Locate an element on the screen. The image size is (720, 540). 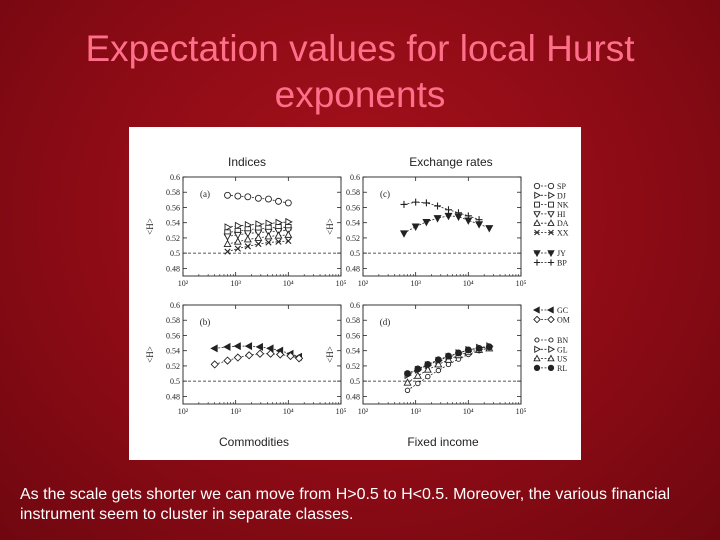
y-tick-label: 0.5 is located at coordinates (175, 253).